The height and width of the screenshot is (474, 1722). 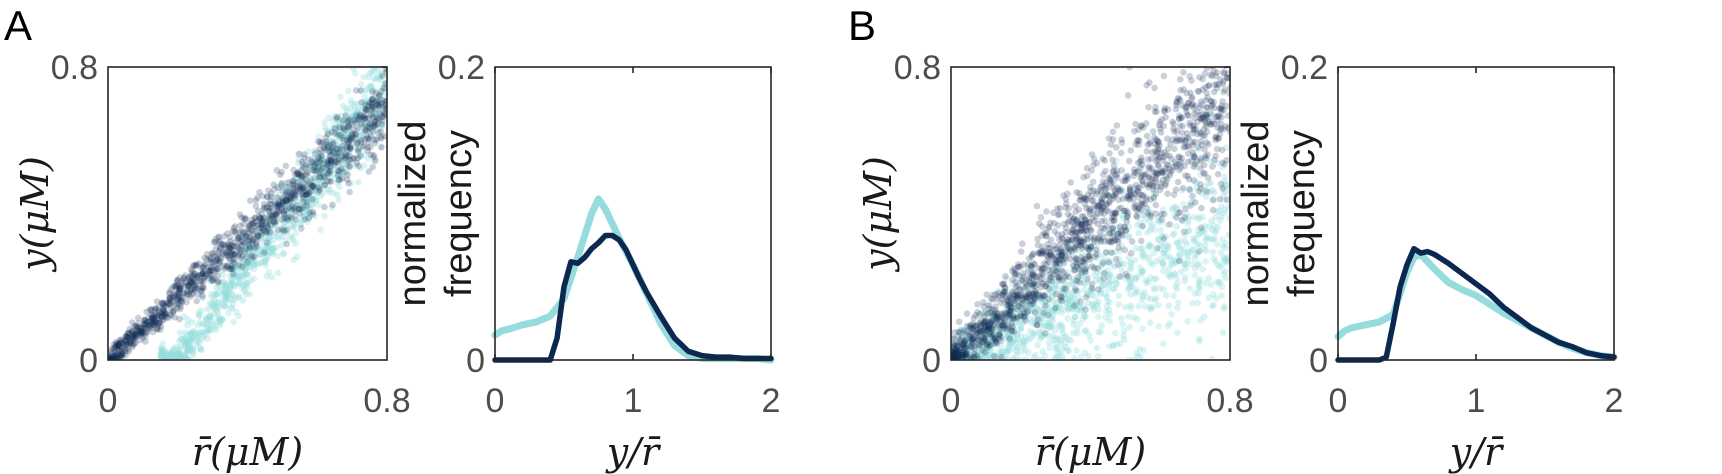 I want to click on hist-ylabel-line2: frequency, so click(x=1302, y=213).